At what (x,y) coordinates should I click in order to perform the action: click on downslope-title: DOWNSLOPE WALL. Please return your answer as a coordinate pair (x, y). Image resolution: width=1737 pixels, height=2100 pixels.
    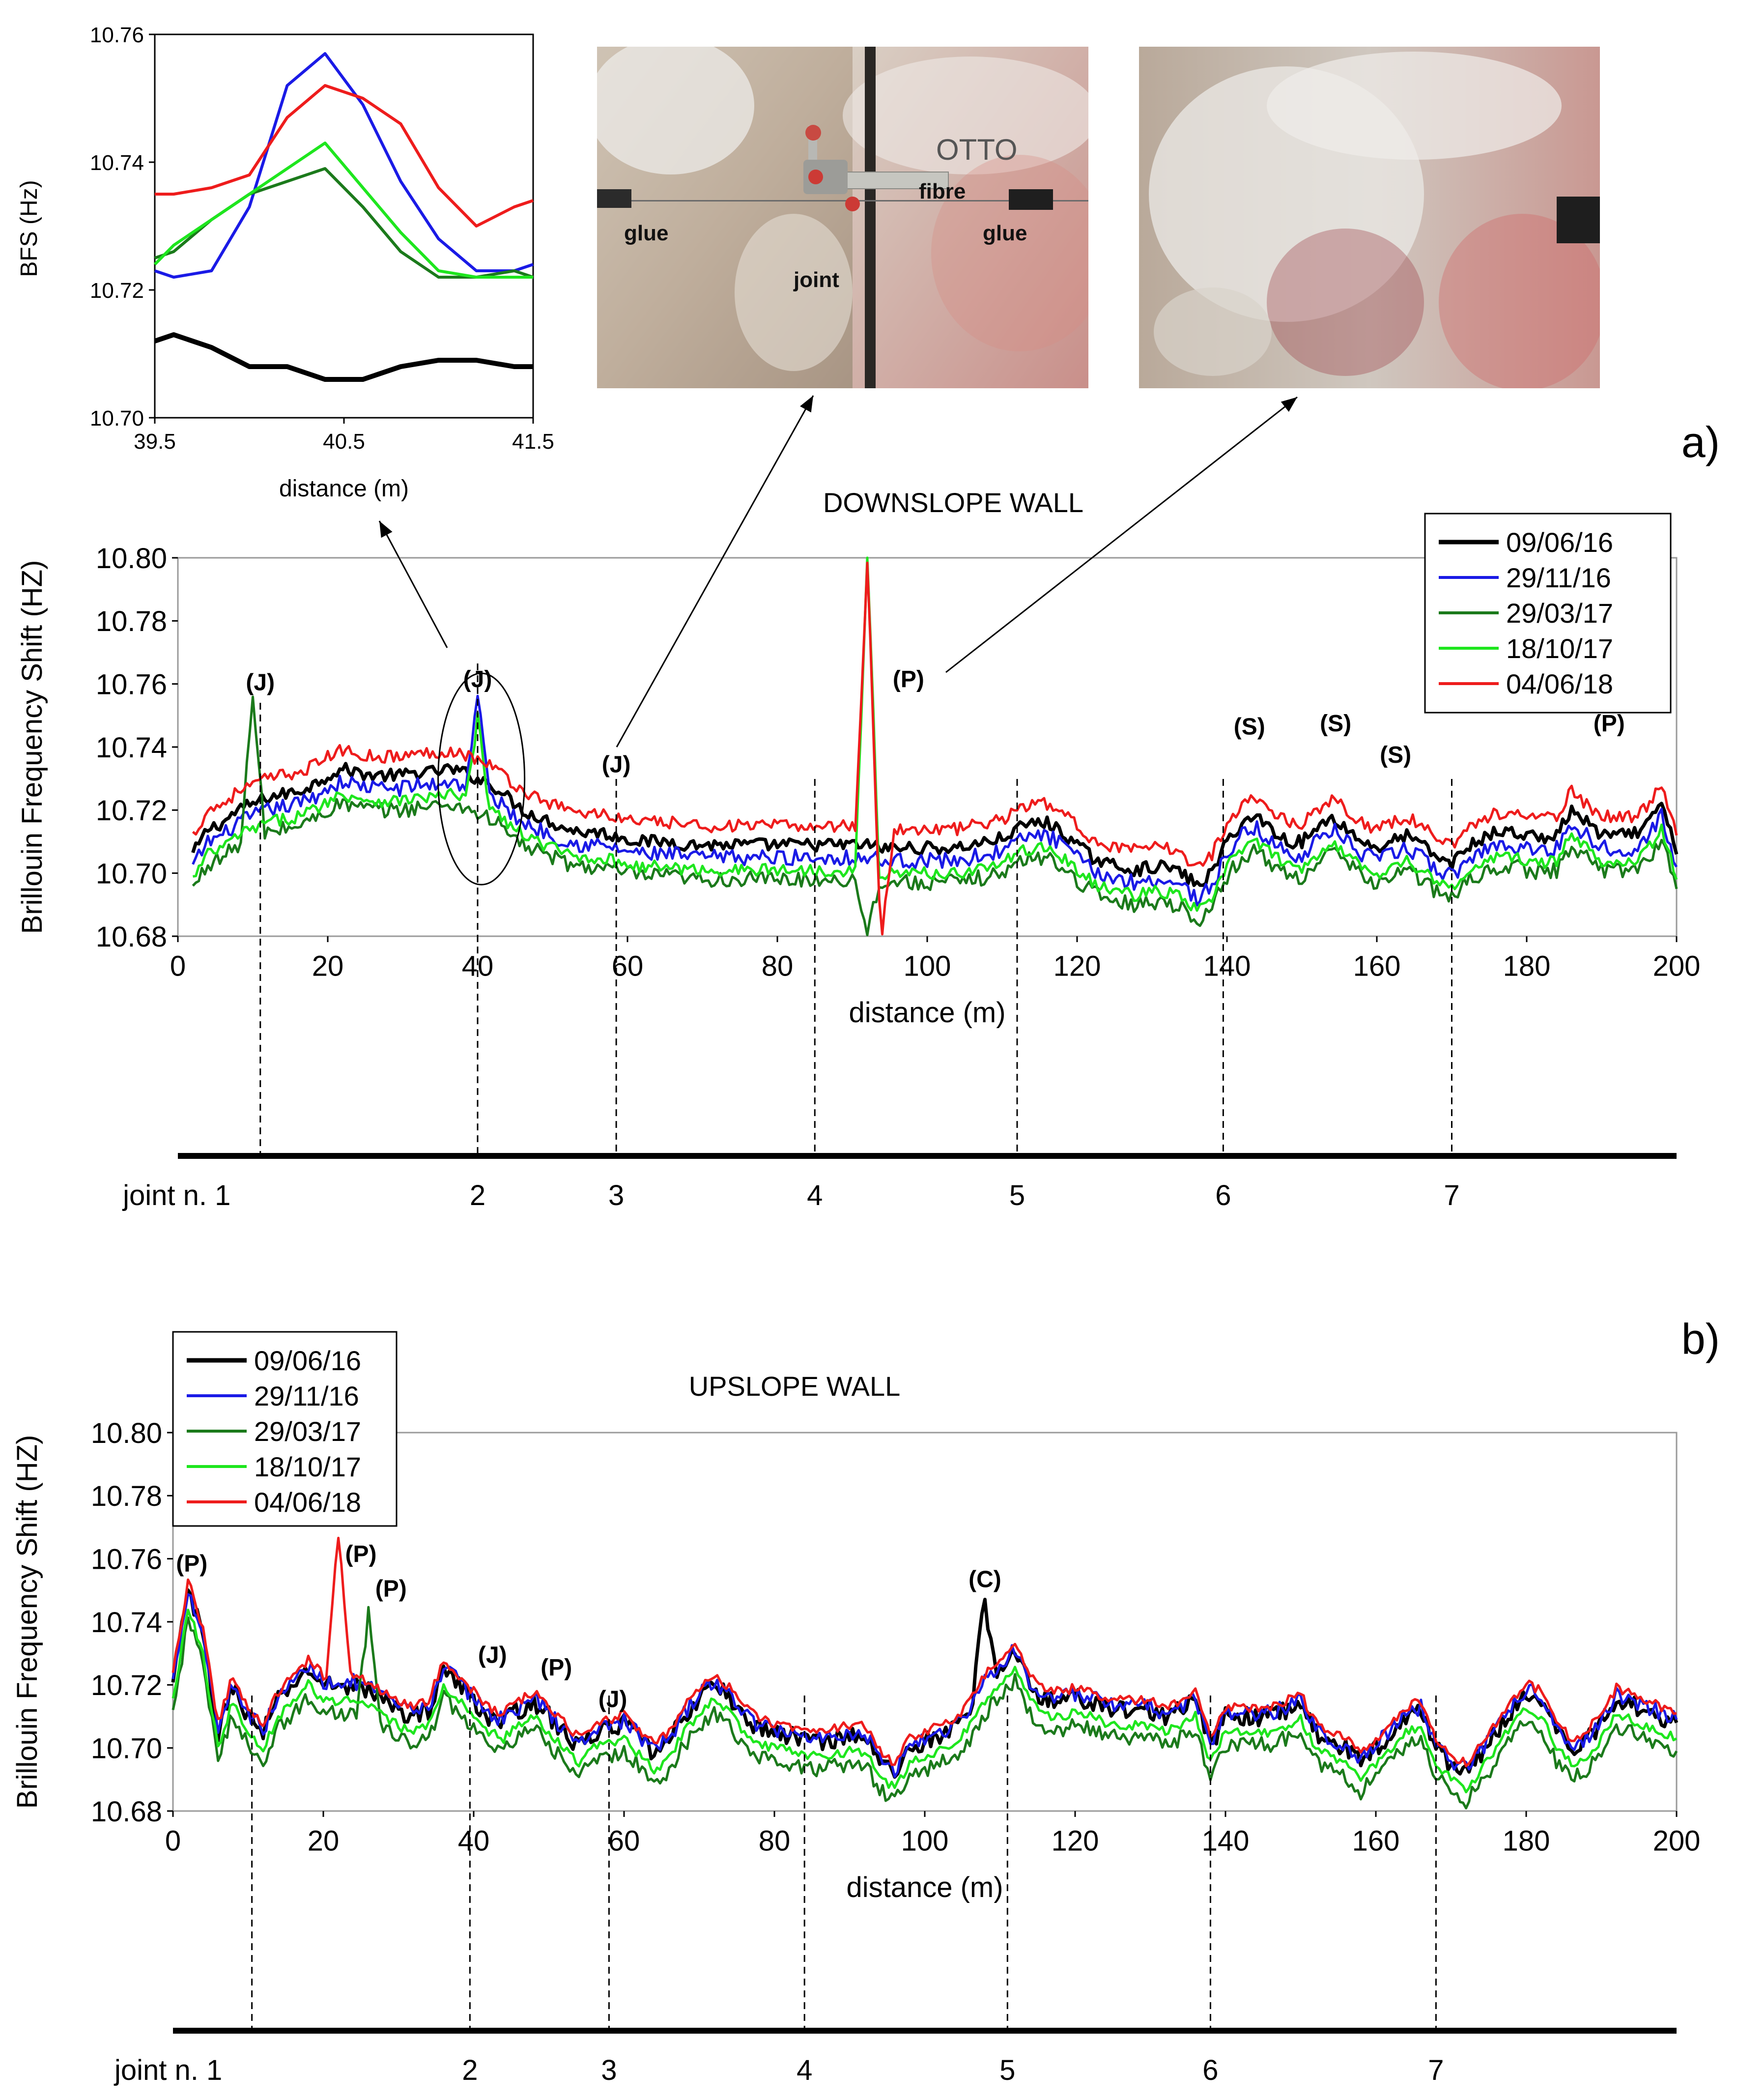
    Looking at the image, I should click on (953, 502).